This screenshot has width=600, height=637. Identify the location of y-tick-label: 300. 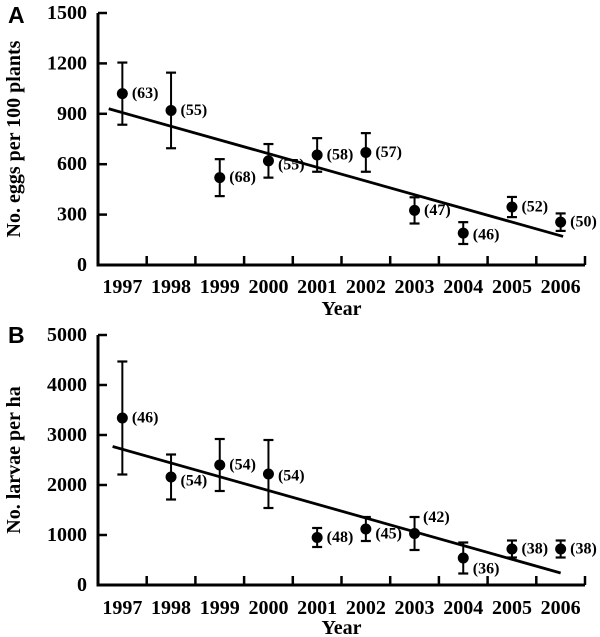
(72, 215).